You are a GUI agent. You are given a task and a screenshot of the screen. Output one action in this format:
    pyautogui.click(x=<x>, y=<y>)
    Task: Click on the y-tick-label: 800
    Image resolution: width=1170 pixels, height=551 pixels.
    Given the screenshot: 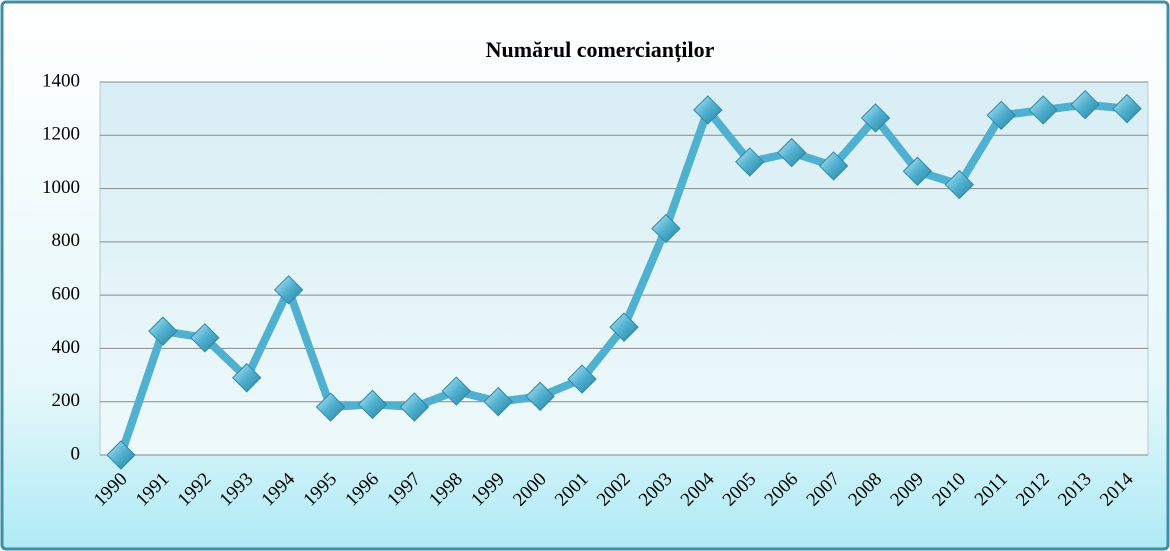 What is the action you would take?
    pyautogui.click(x=66, y=240)
    